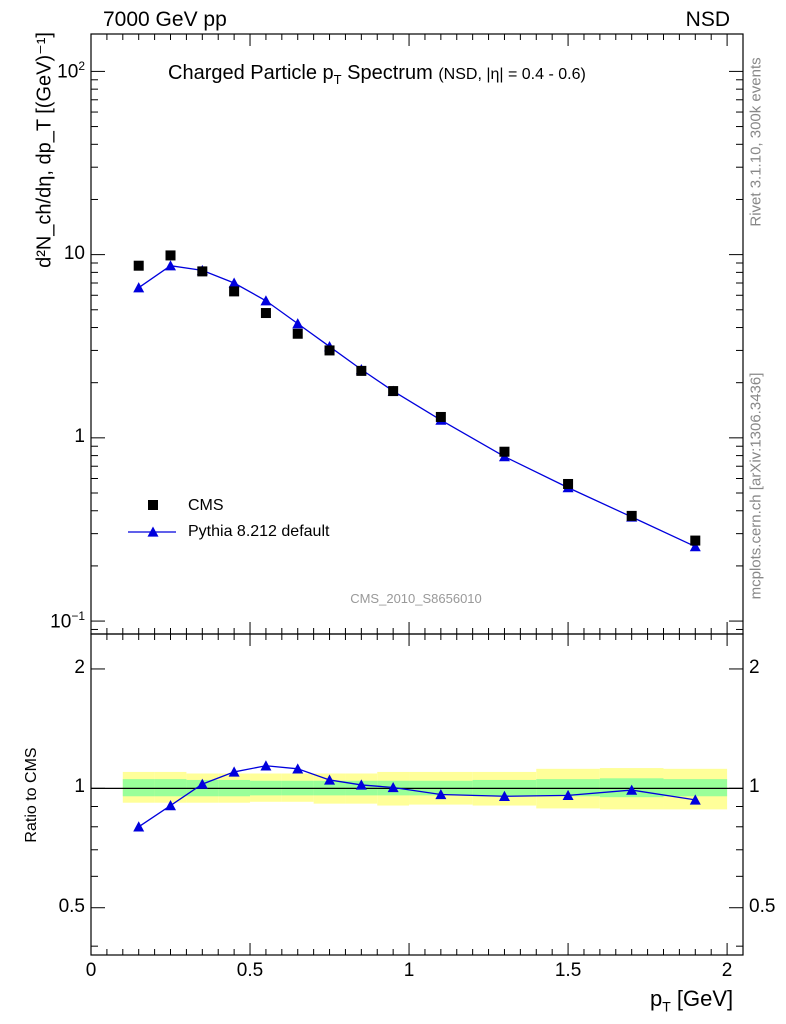 This screenshot has width=786, height=1024. Describe the element at coordinates (754, 667) in the screenshot. I see `ratio-y-tick-label-right: 2` at that location.